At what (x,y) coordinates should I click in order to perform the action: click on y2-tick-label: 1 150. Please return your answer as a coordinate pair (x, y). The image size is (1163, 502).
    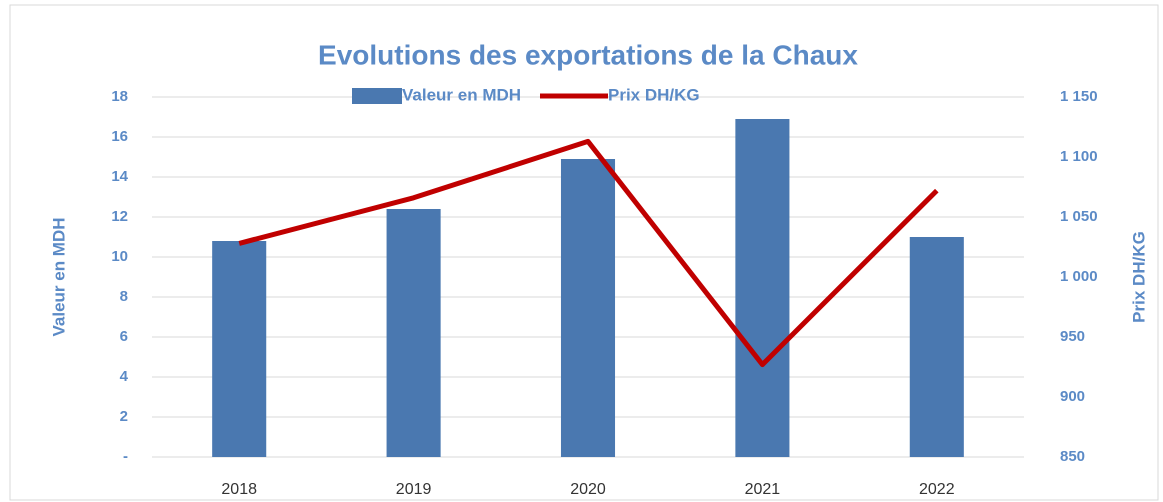
    Looking at the image, I should click on (1079, 96).